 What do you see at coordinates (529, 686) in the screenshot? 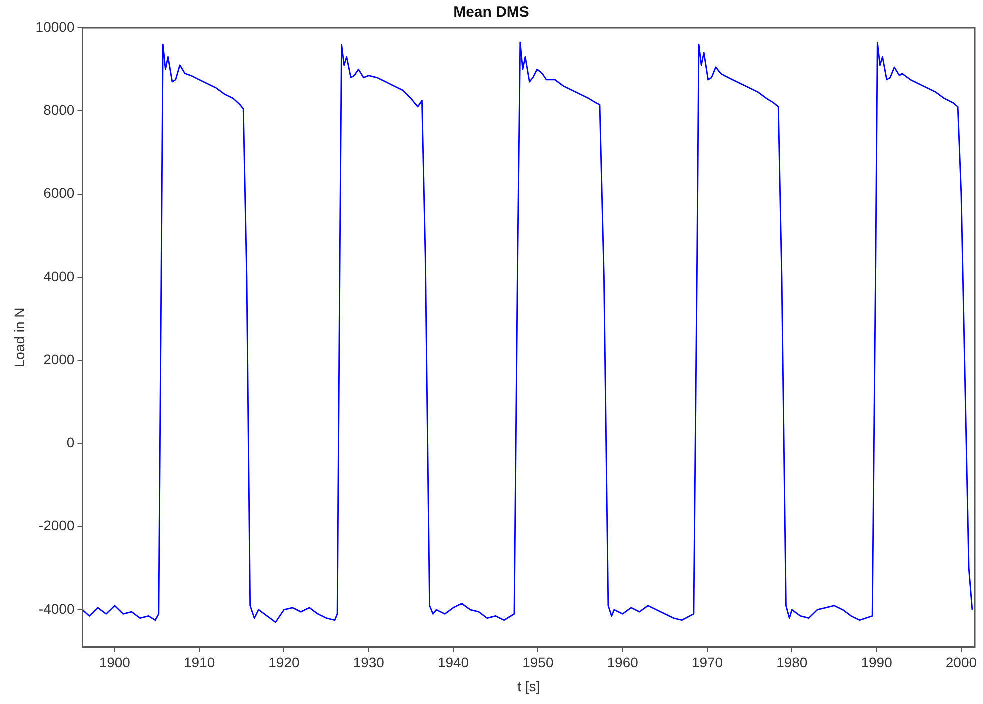
I see `x-axis-title: t [s]` at bounding box center [529, 686].